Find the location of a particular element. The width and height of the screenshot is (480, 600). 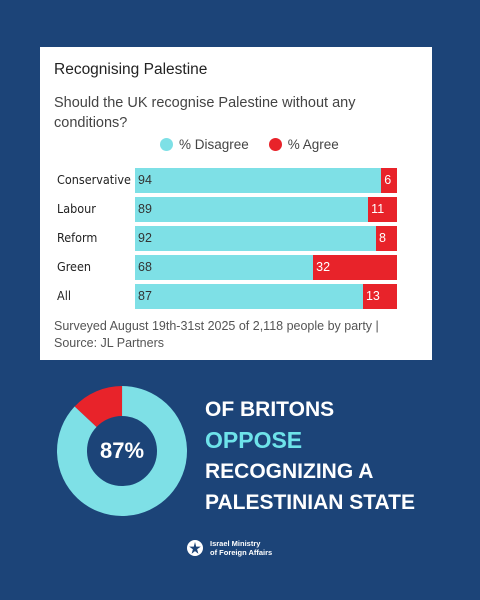

value-label-conservative-disagree: 94 is located at coordinates (145, 180).